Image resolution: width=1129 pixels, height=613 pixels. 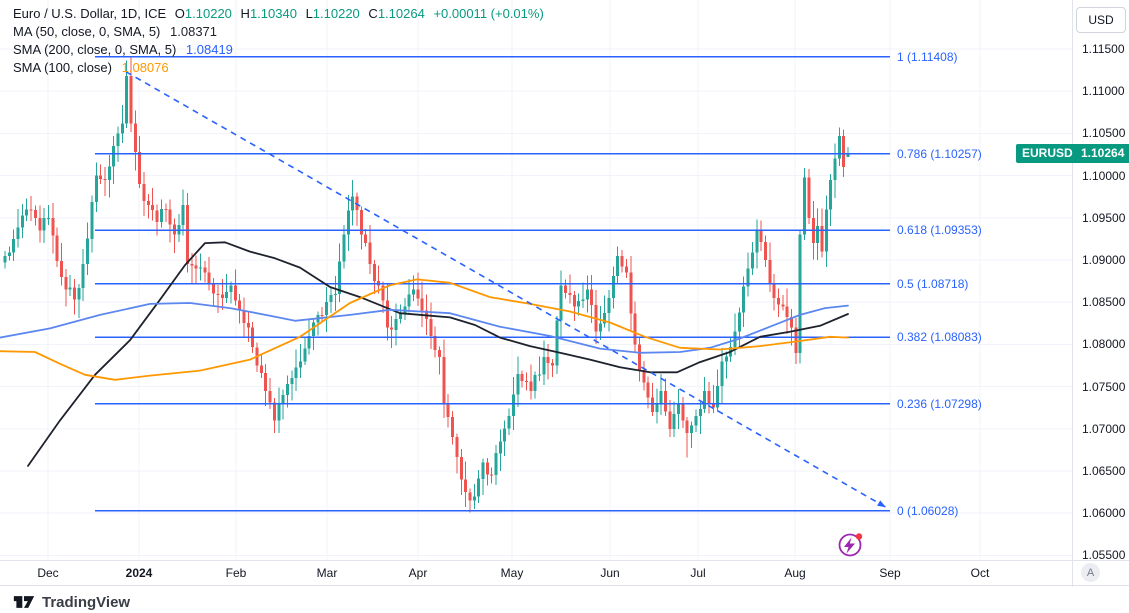 I want to click on fib-label-1: 1 (1.11408), so click(x=927, y=56).